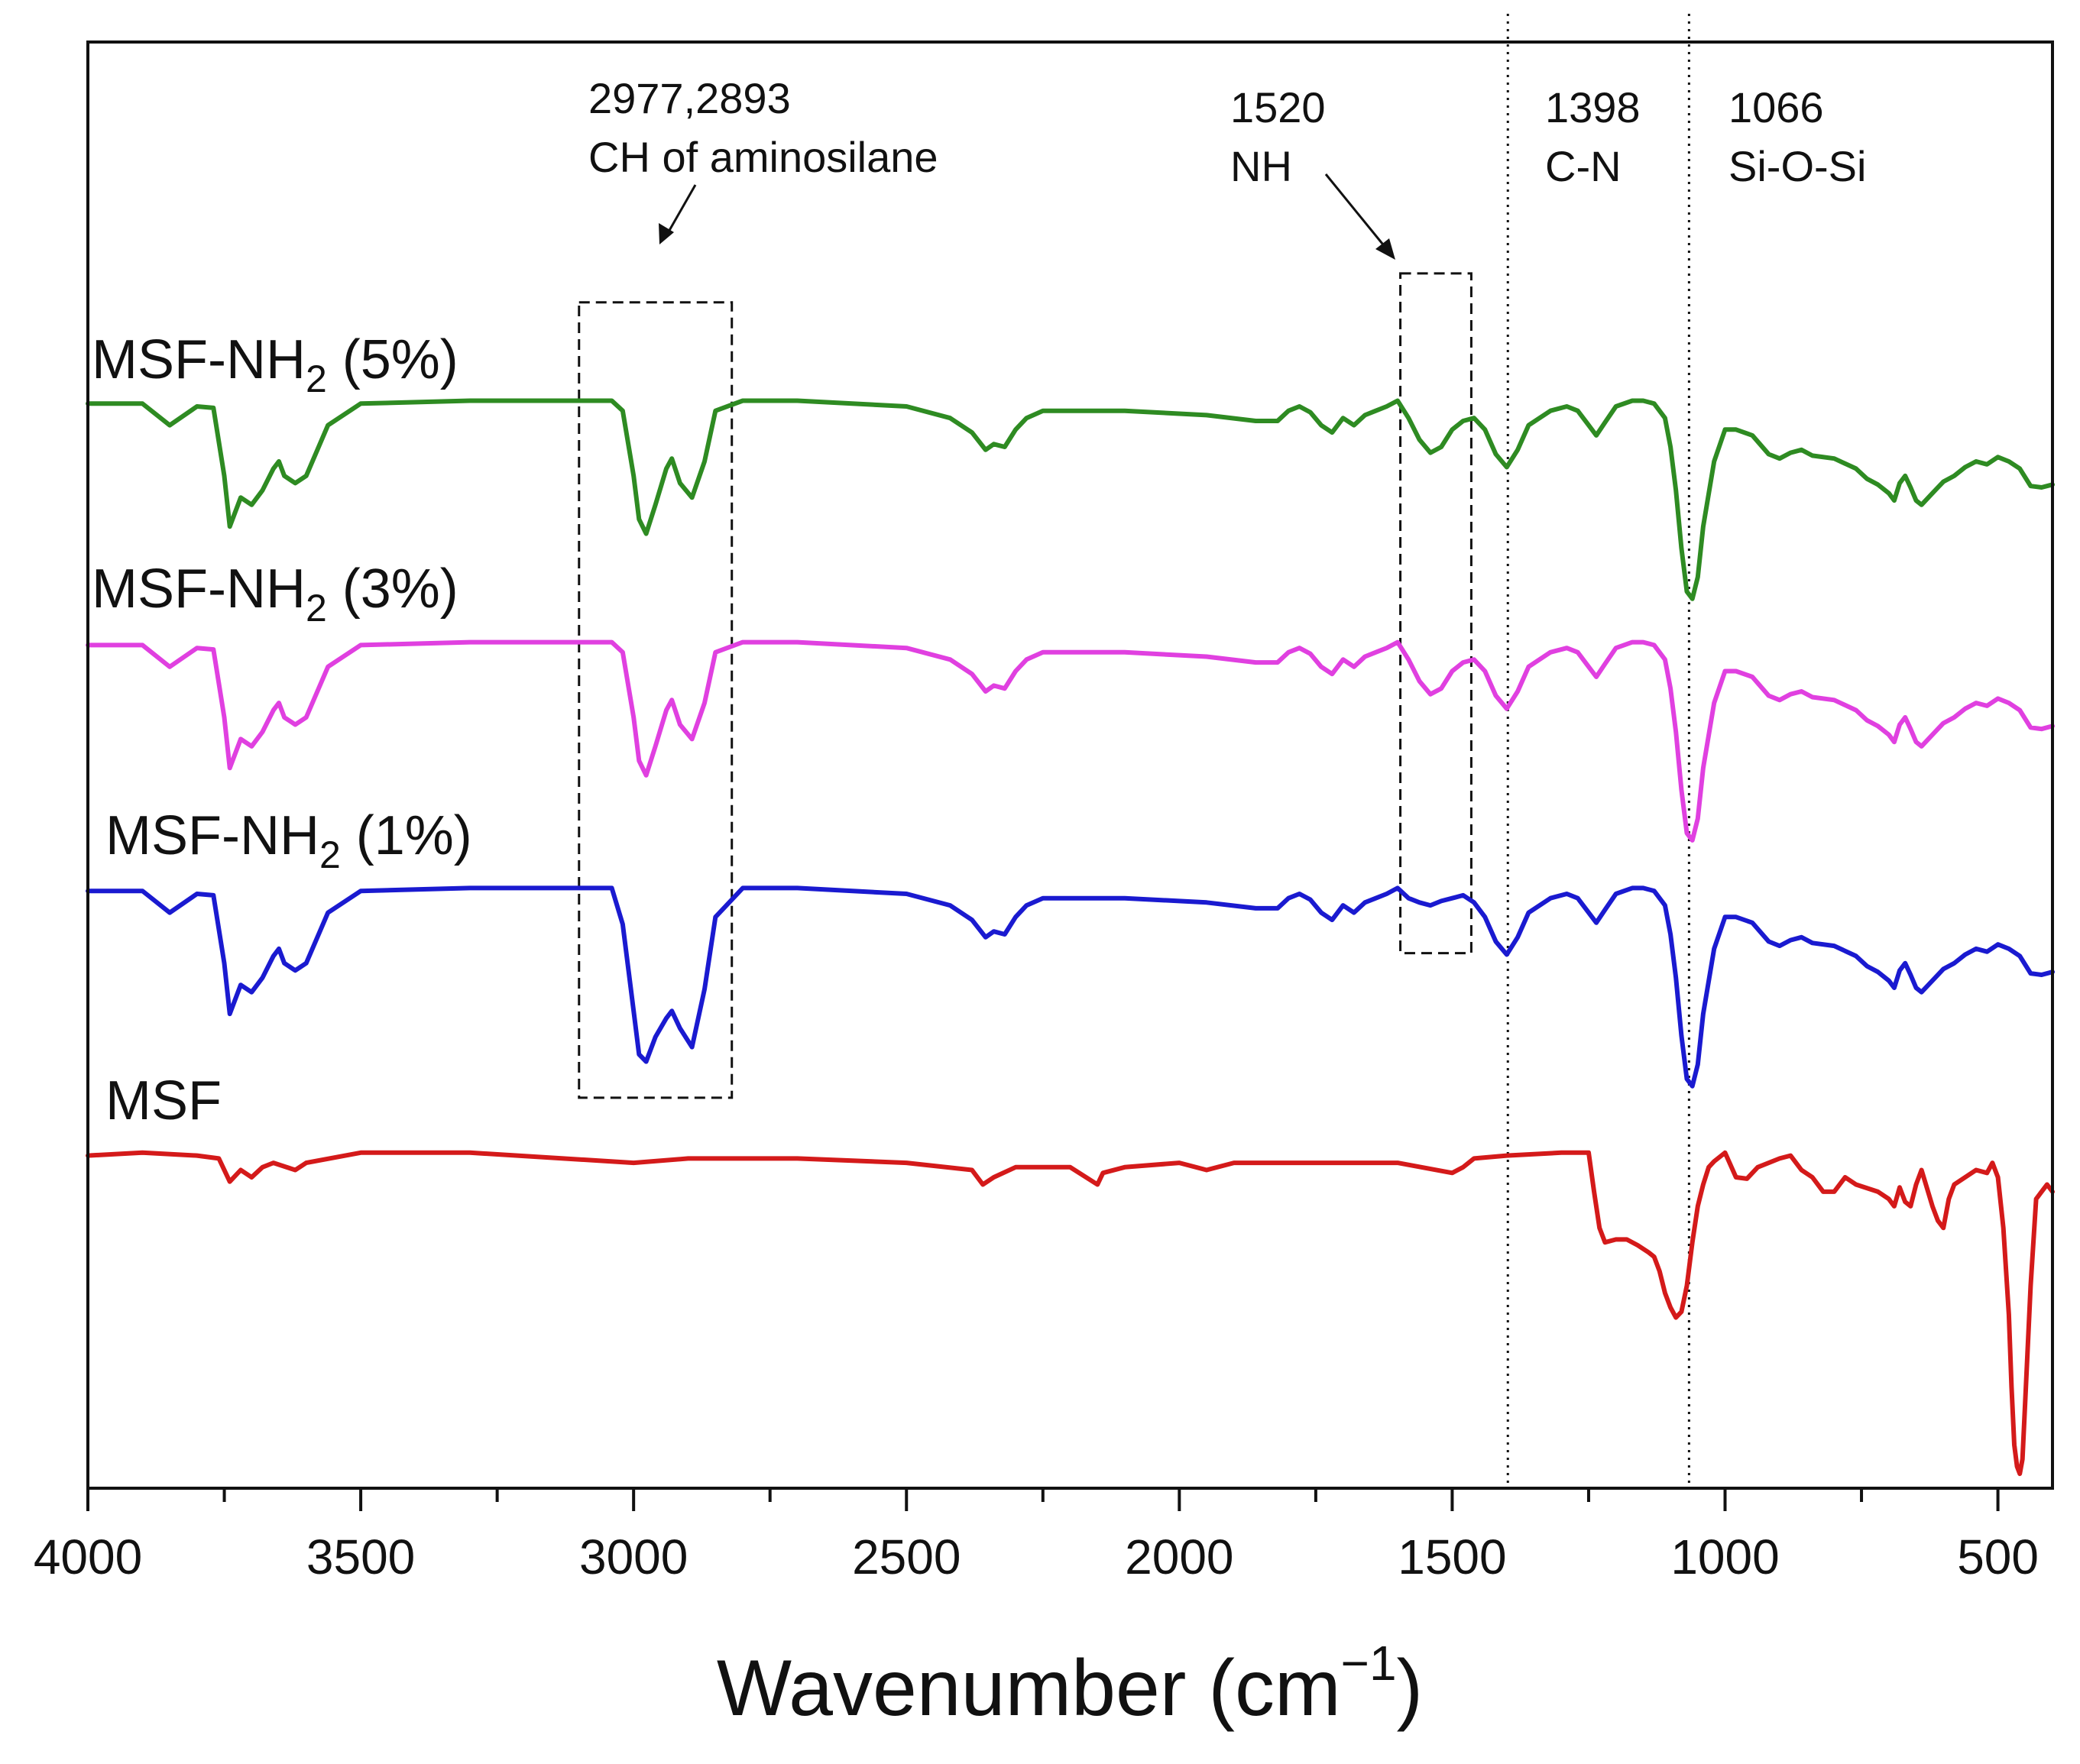 The height and width of the screenshot is (1764, 2080). What do you see at coordinates (1369, 1663) in the screenshot?
I see `x-axis-title-sup: −1` at bounding box center [1369, 1663].